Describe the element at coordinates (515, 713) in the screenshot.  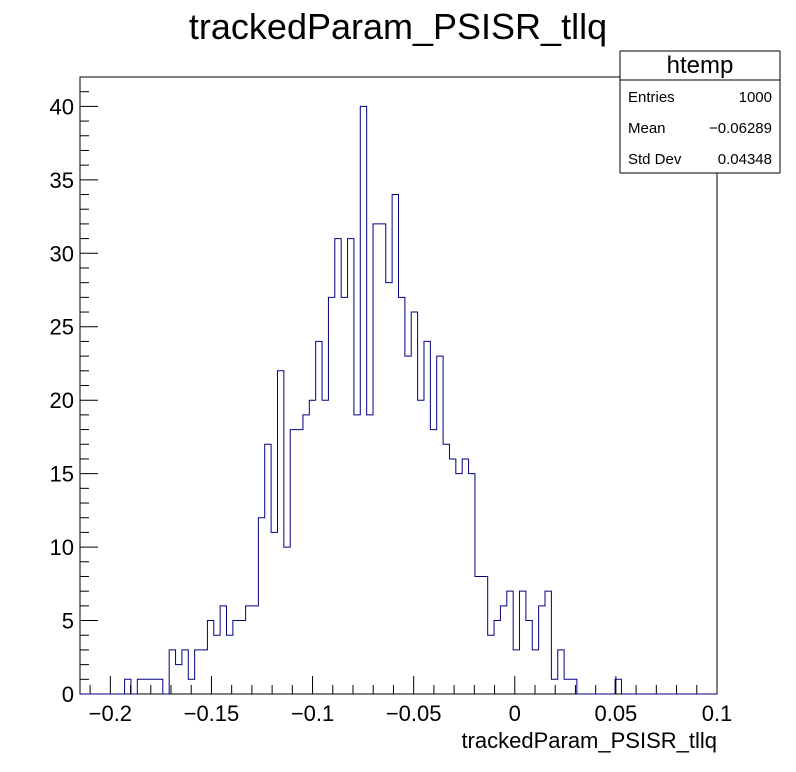
I see `x-tick-label: 0` at that location.